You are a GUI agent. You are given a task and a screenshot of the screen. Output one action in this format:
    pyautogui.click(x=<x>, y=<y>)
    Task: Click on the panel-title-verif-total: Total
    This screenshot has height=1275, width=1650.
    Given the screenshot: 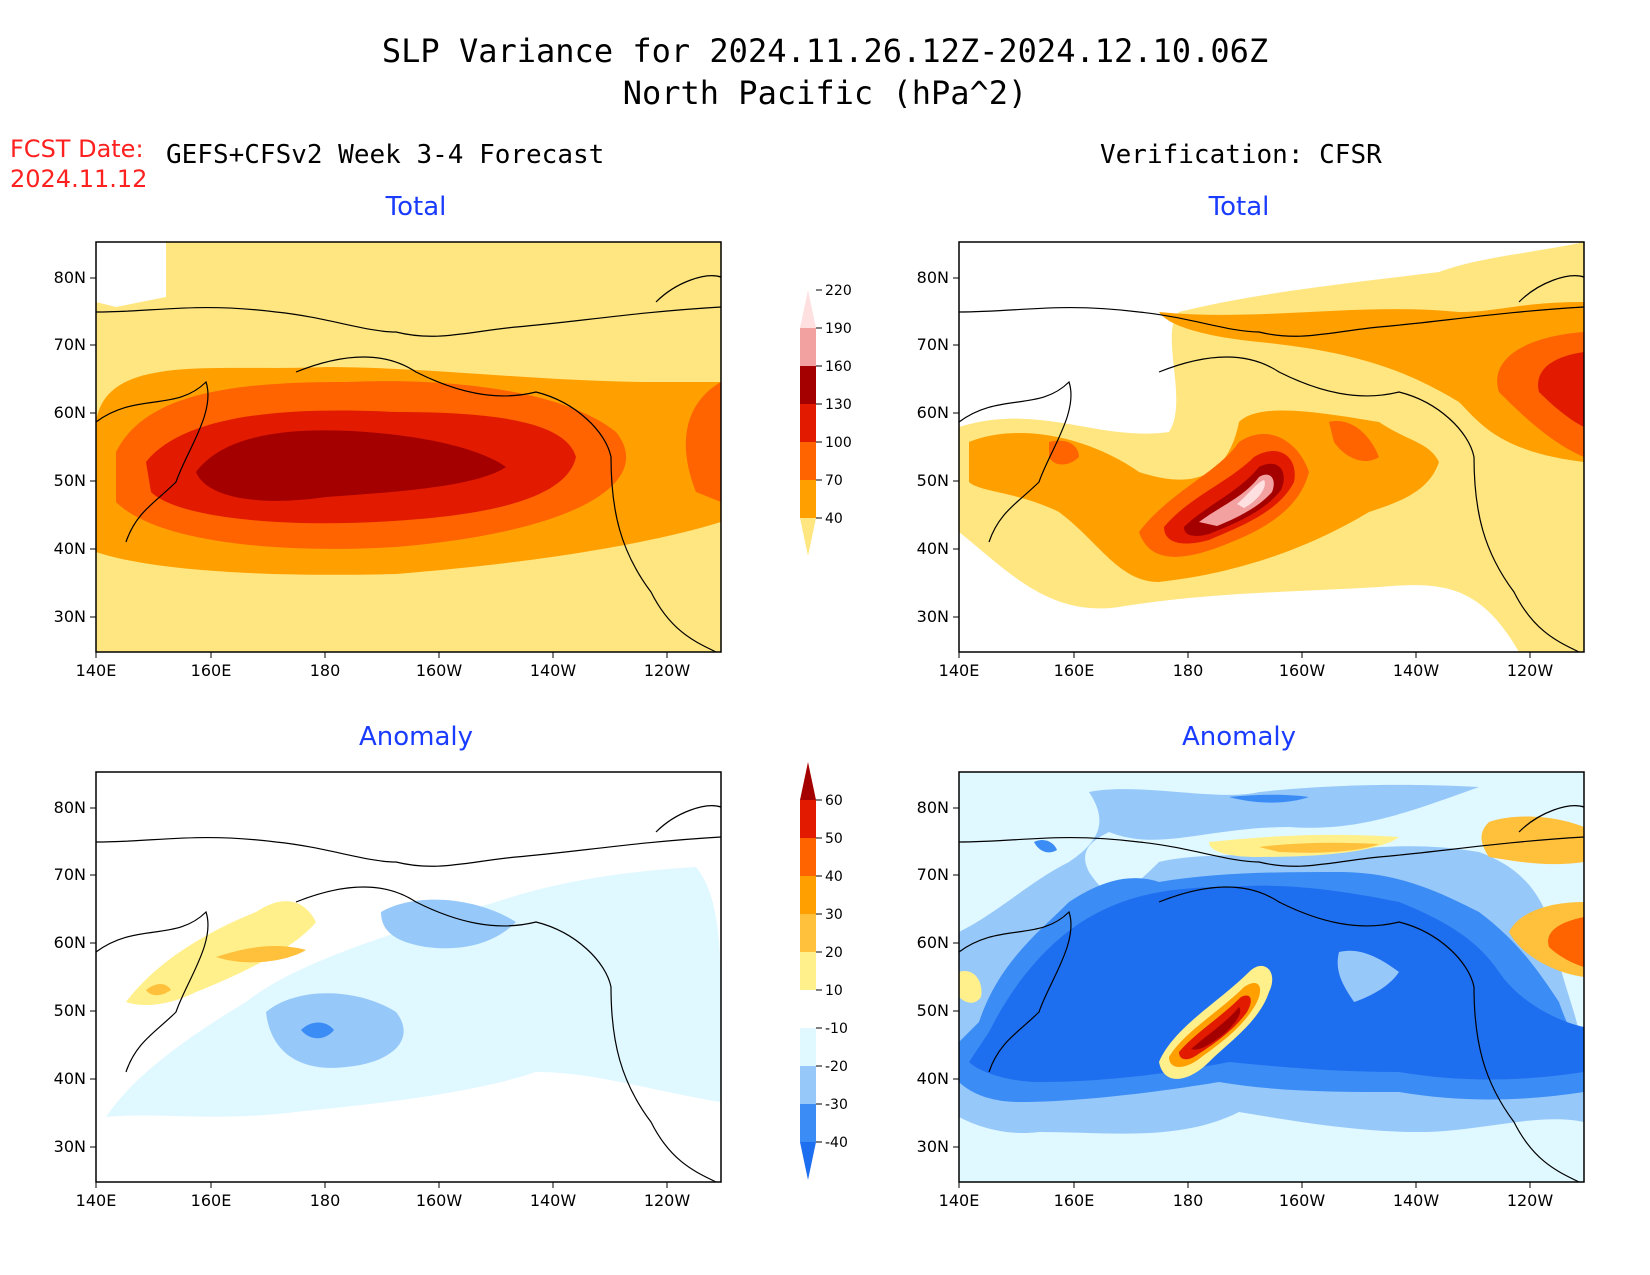 What is the action you would take?
    pyautogui.click(x=1239, y=207)
    